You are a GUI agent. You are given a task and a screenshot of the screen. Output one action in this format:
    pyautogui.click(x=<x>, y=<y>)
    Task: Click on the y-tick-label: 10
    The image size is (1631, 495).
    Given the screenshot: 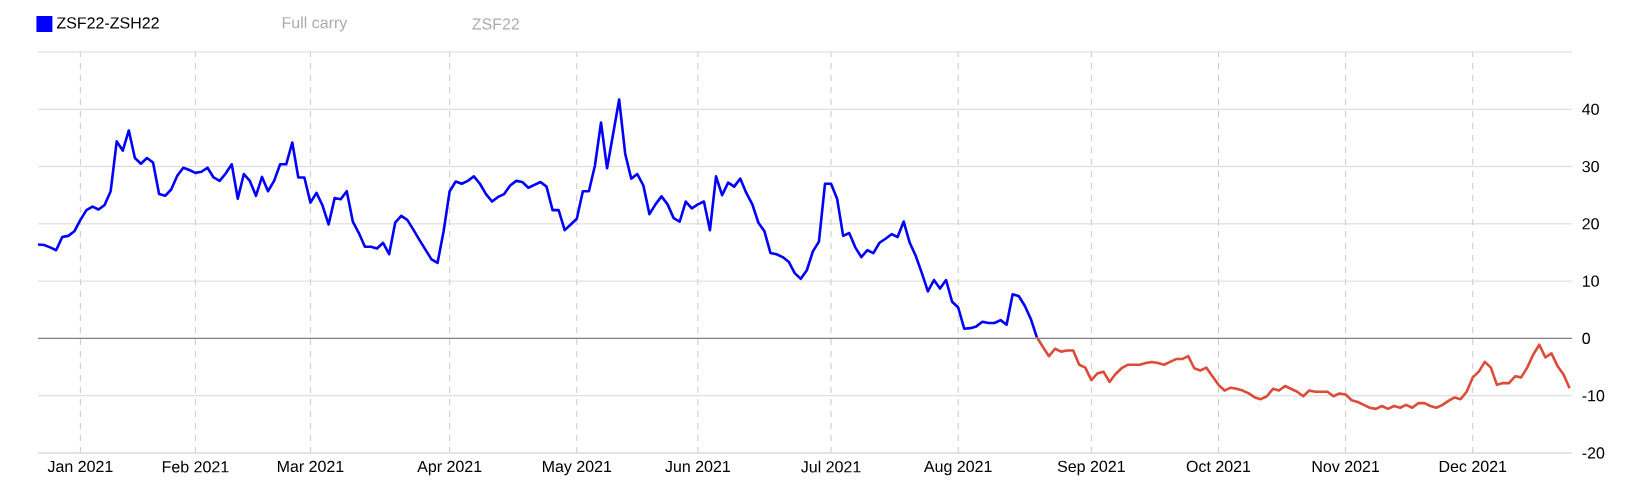 What is the action you would take?
    pyautogui.click(x=1590, y=281)
    